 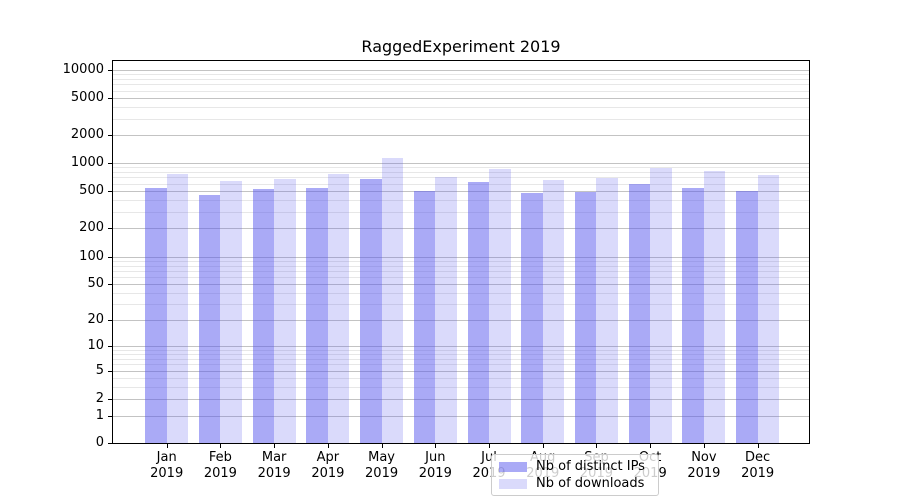 I want to click on x-tick-label-apr: Apr 2019, so click(x=328, y=466).